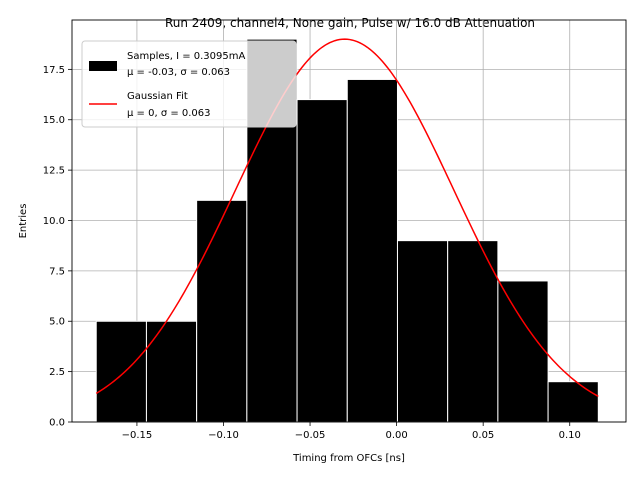 The image size is (640, 480). I want to click on x-axis-label: Timing from OFCs [ns], so click(348, 458).